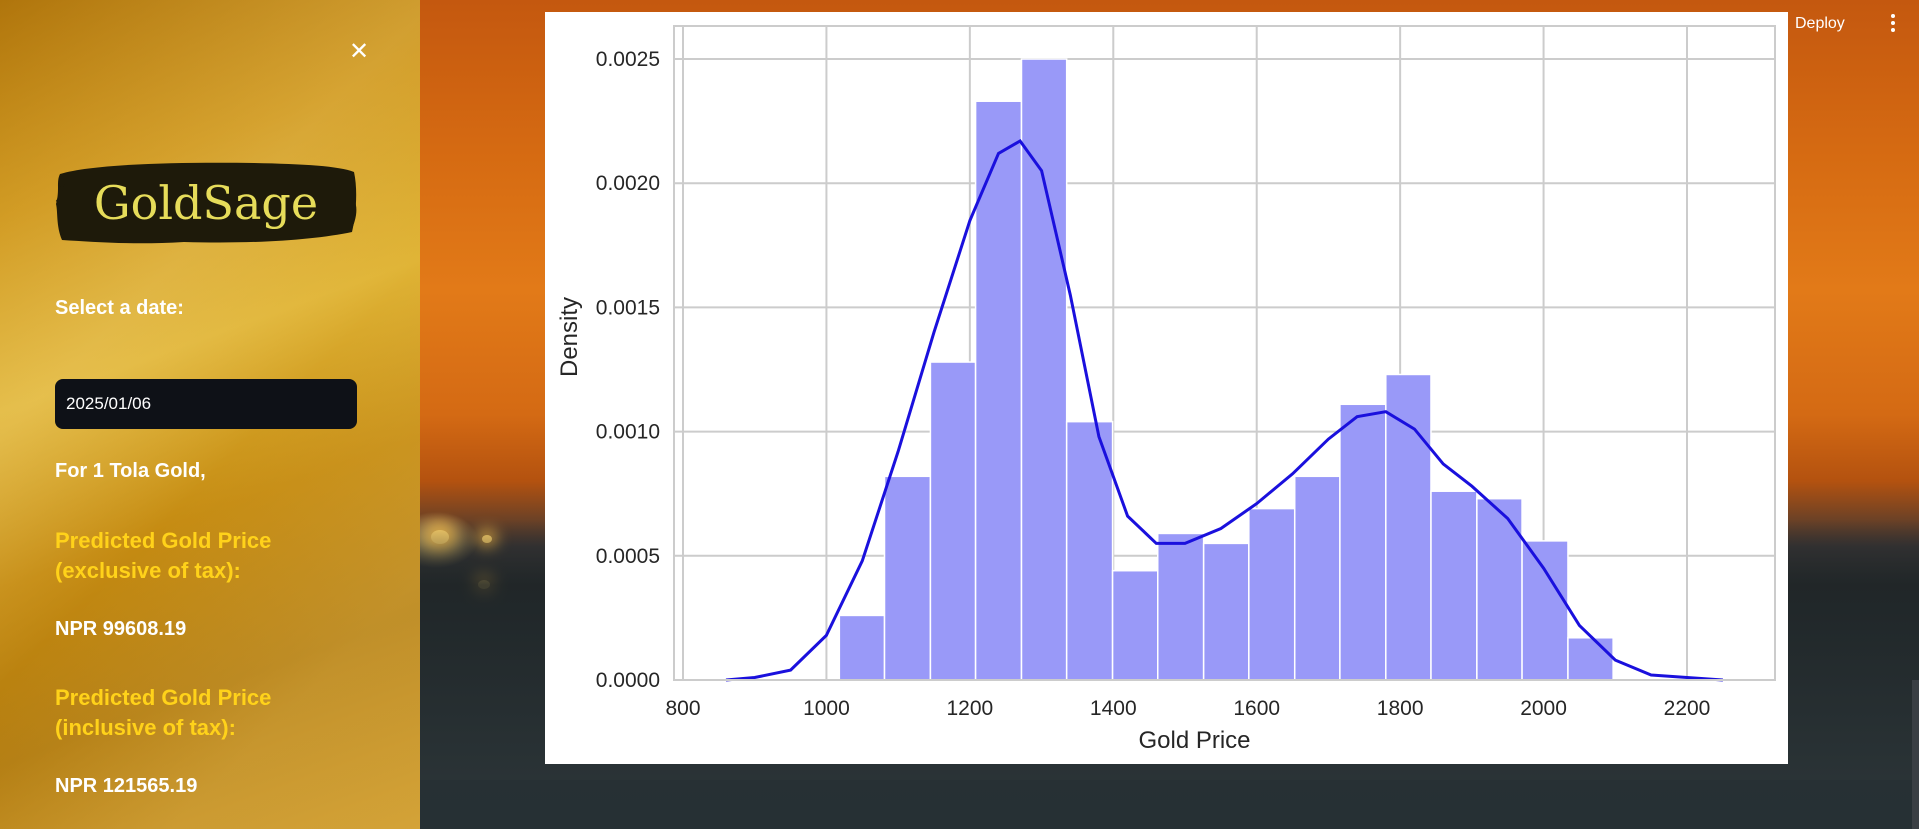 This screenshot has height=829, width=1919. Describe the element at coordinates (682, 708) in the screenshot. I see `x-tick-label: 800` at that location.